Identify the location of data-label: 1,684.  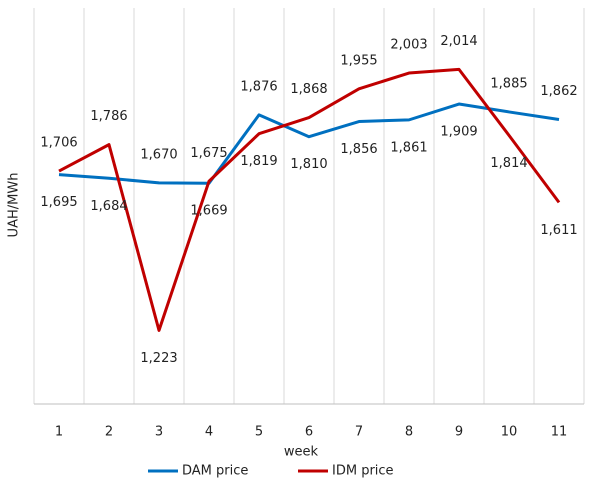
(108, 206).